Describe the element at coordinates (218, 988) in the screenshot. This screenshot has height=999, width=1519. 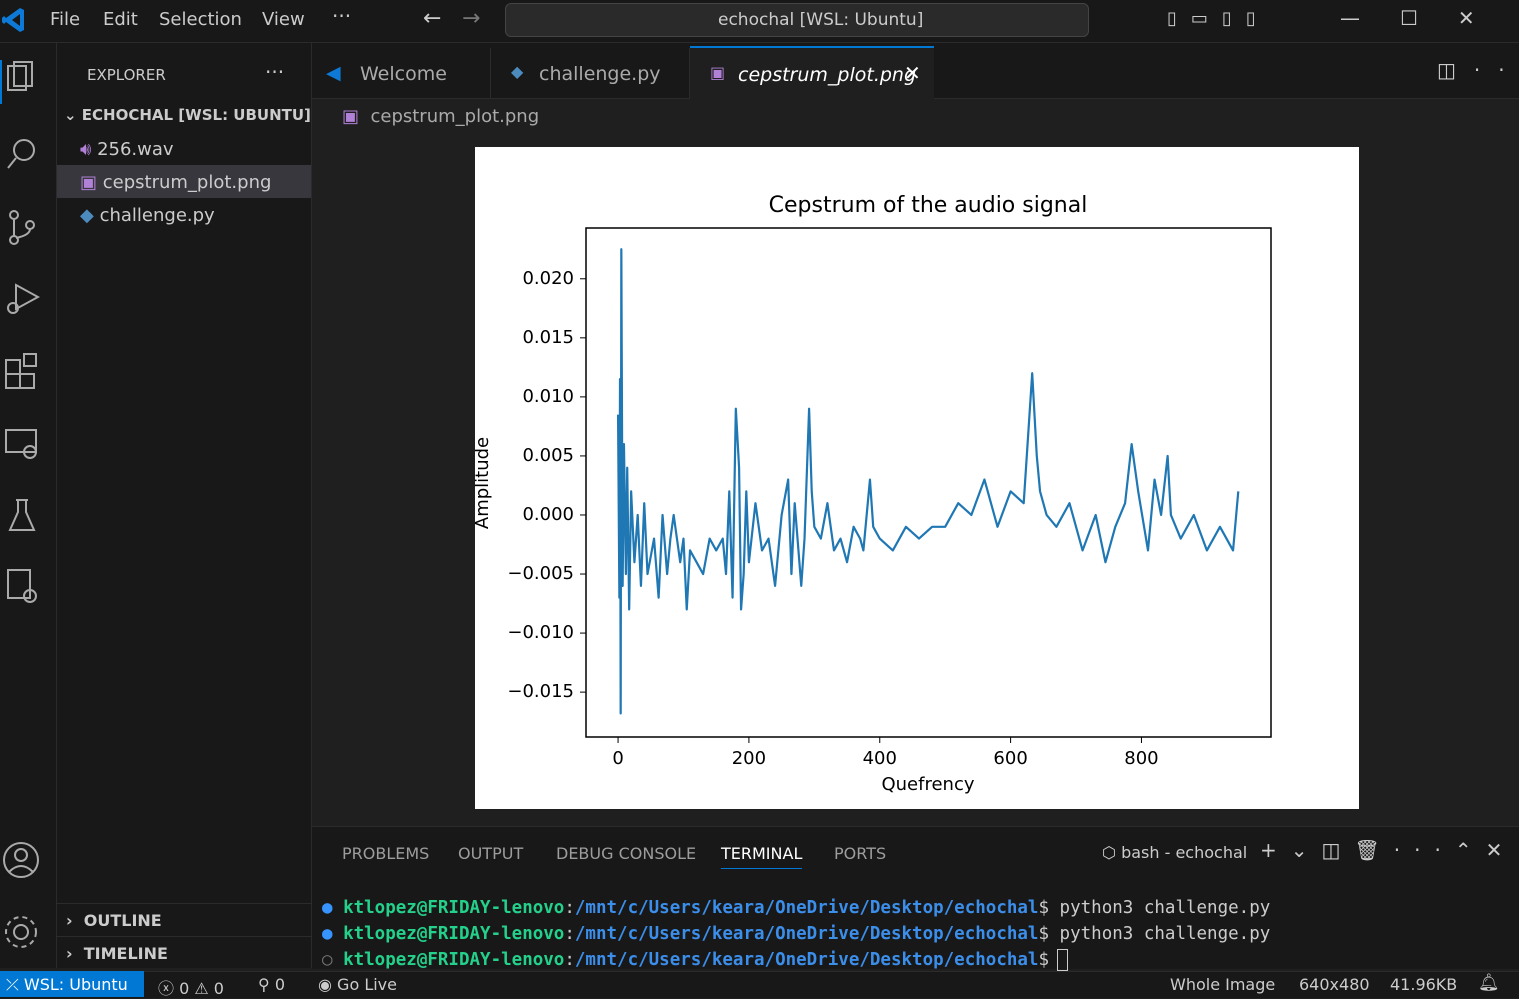
I see `warnings: 0` at that location.